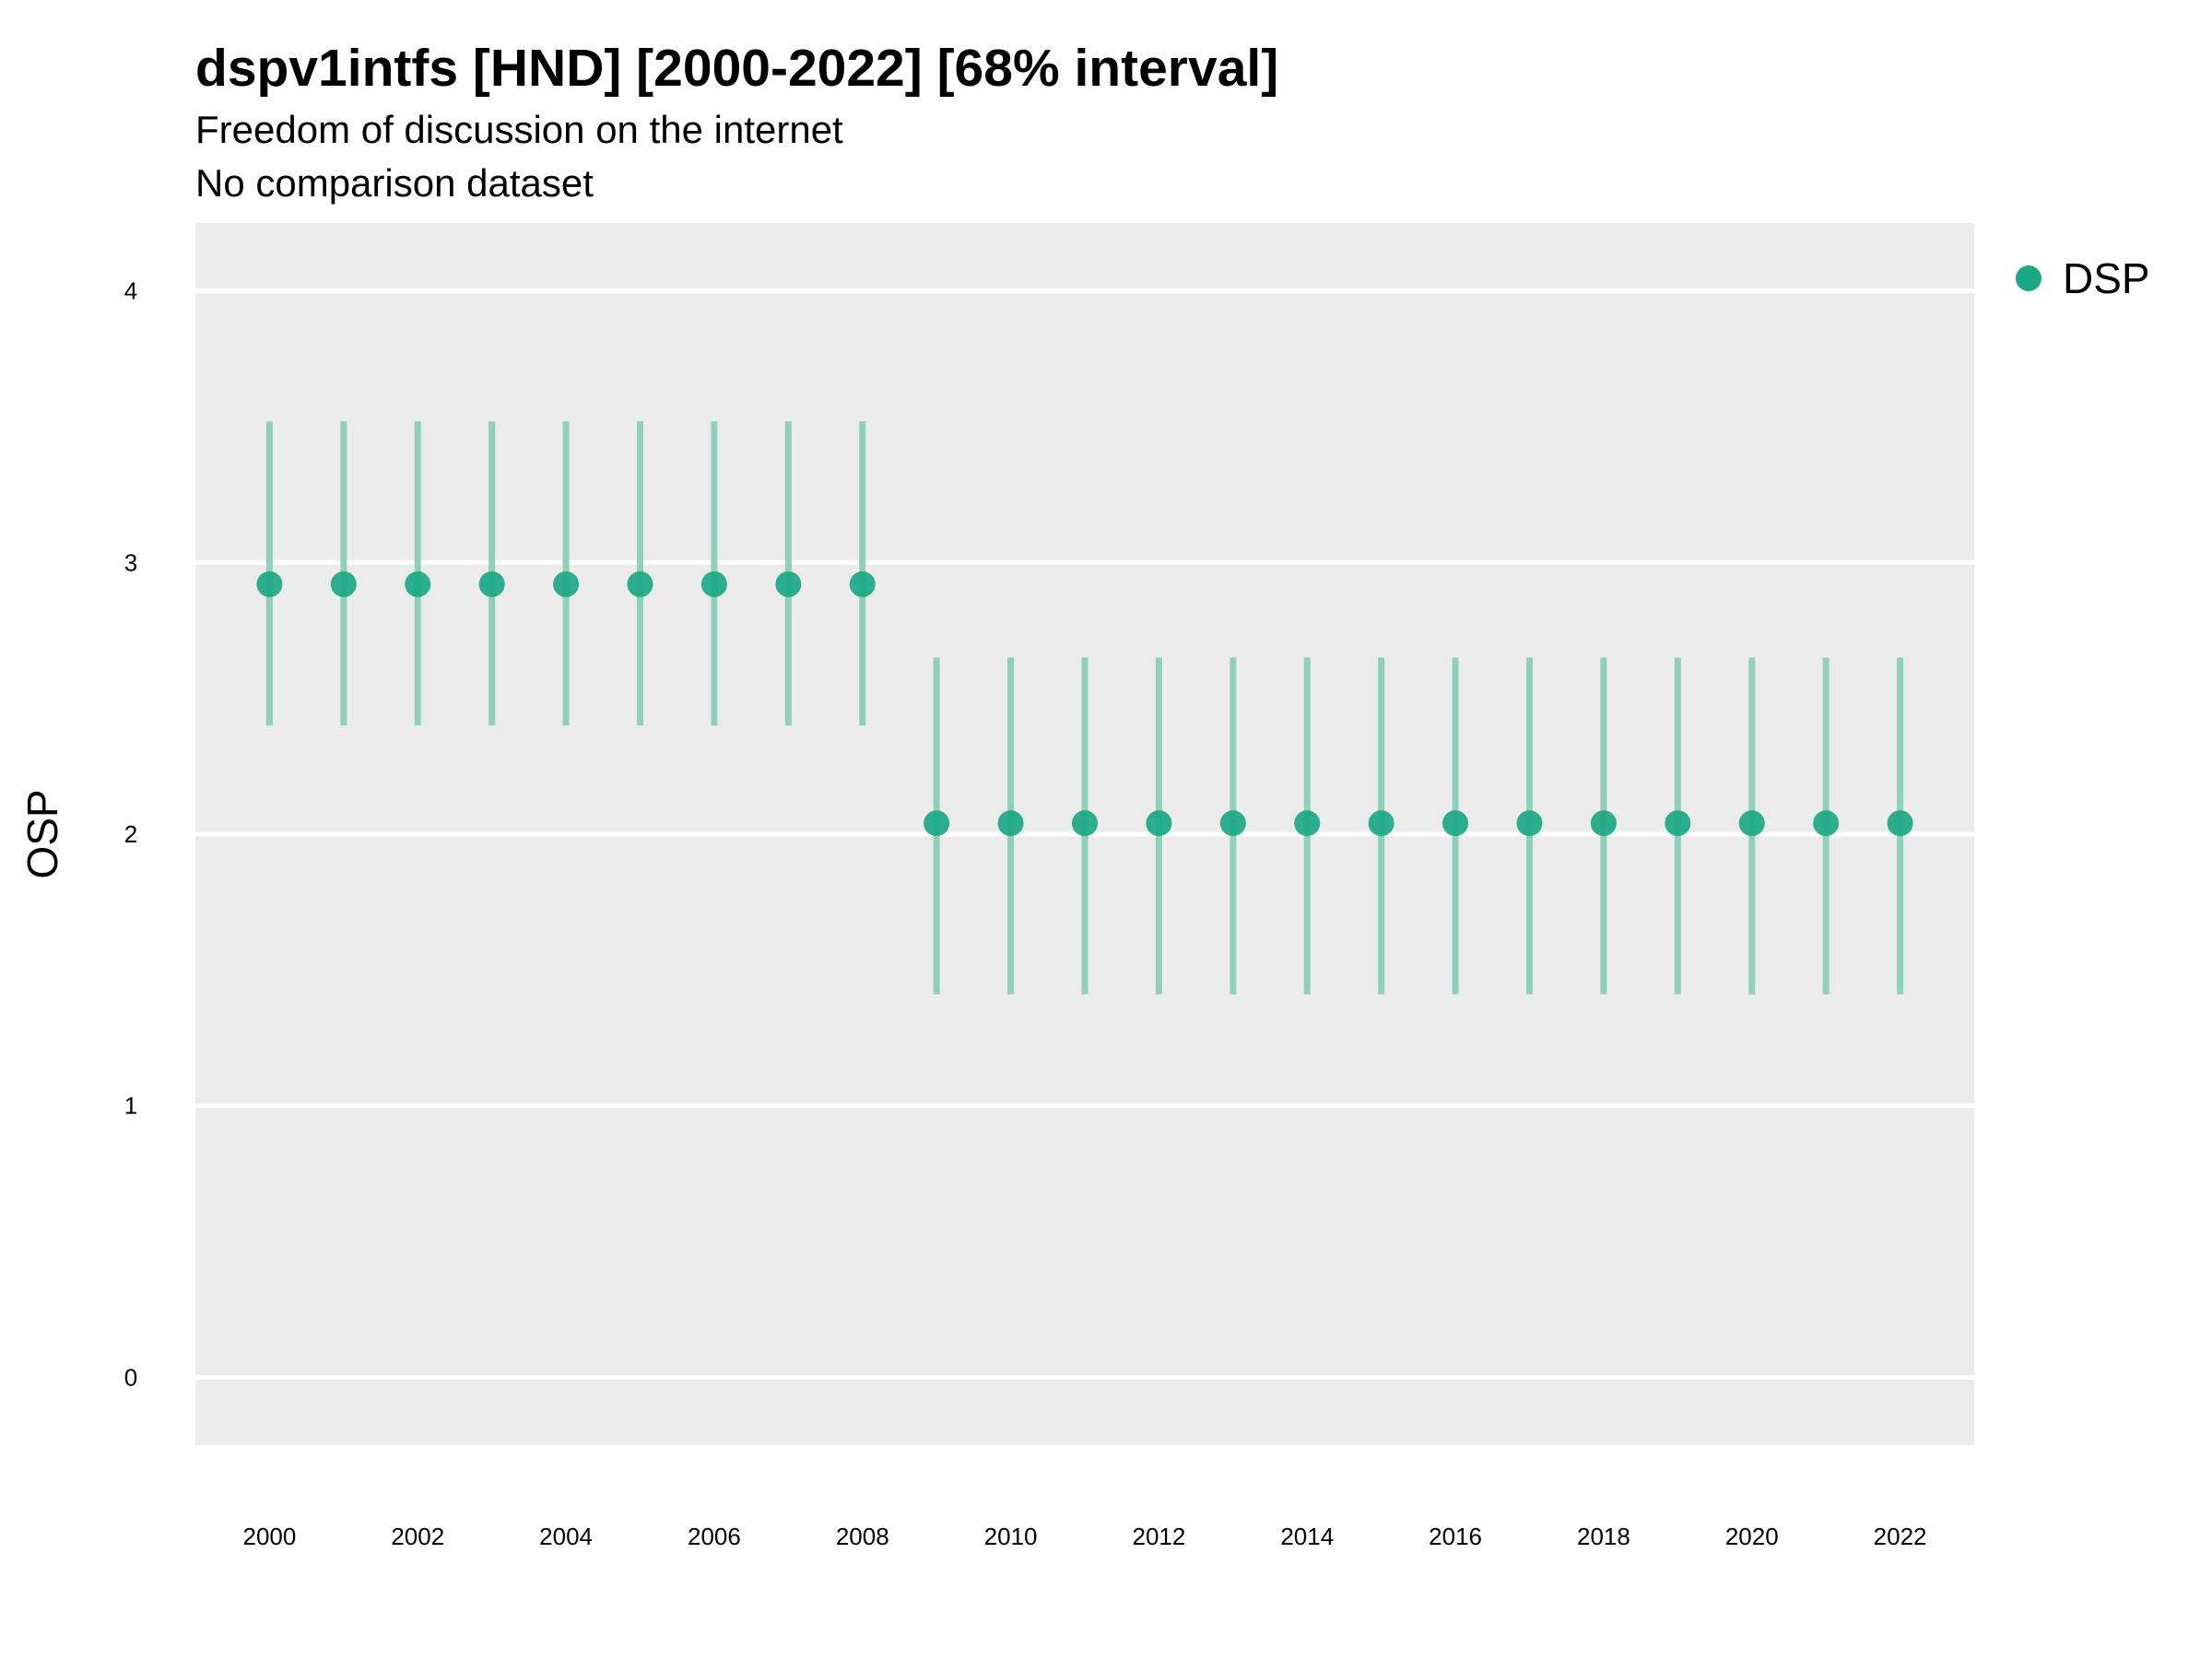 This screenshot has width=2212, height=1659. I want to click on x-tick-label: 2008, so click(862, 1536).